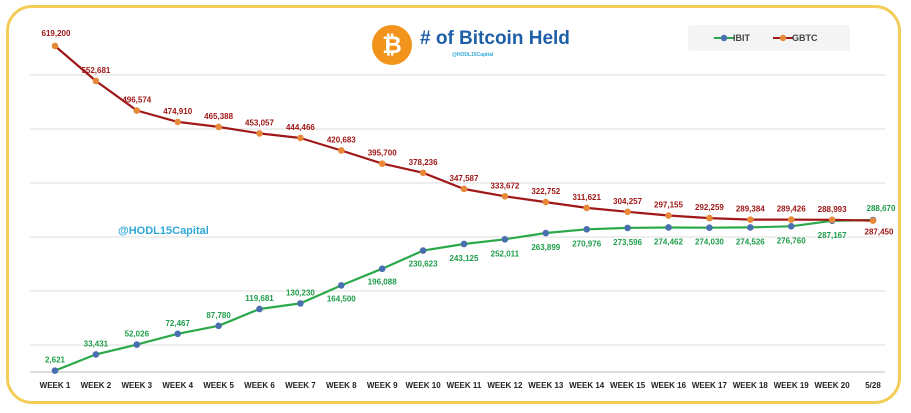 The width and height of the screenshot is (911, 413). What do you see at coordinates (341, 385) in the screenshot?
I see `x-tick-label: WEEK 8` at bounding box center [341, 385].